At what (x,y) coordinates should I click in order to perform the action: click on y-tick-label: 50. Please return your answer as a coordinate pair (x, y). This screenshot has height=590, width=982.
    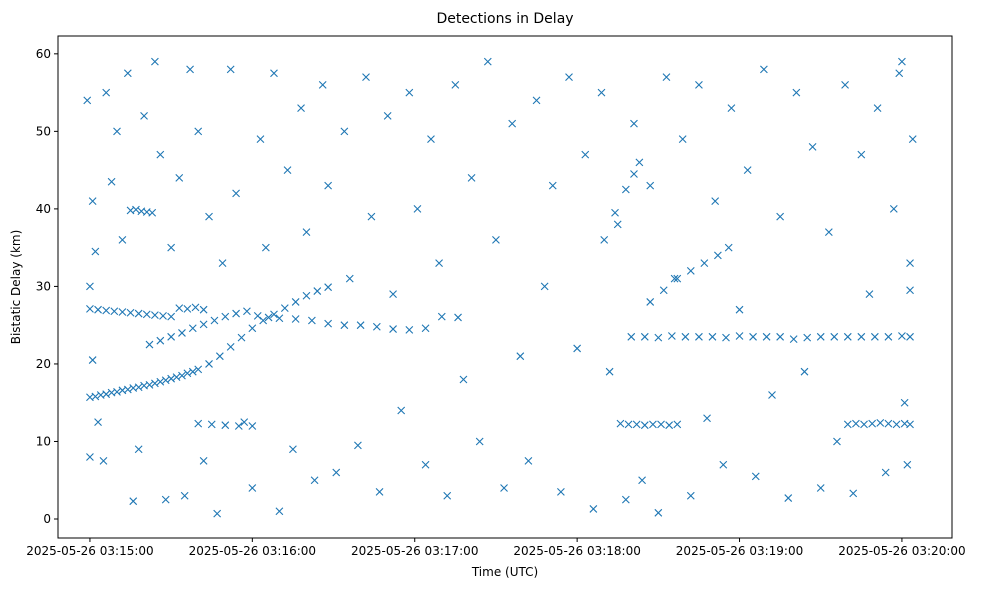
    Looking at the image, I should click on (43, 131).